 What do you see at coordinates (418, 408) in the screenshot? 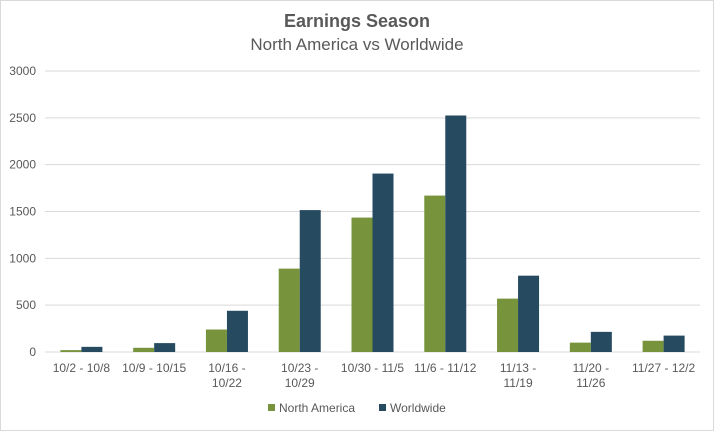
I see `legend-label: Worldwide` at bounding box center [418, 408].